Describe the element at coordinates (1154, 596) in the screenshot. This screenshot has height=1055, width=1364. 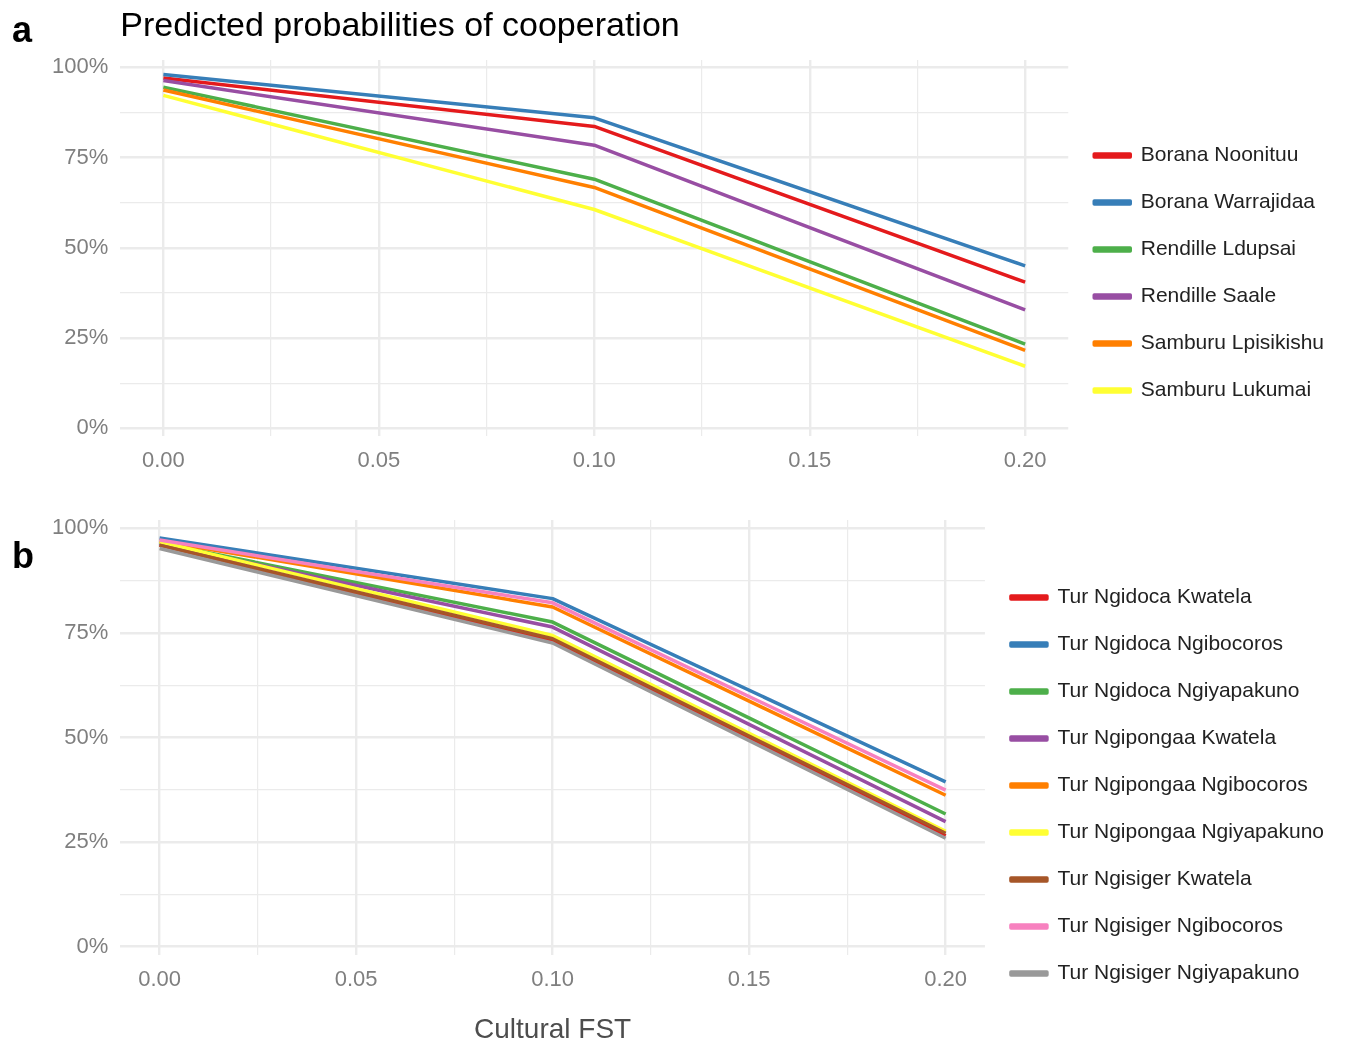
I see `legend-label: Tur Ngidoca Kwatela` at that location.